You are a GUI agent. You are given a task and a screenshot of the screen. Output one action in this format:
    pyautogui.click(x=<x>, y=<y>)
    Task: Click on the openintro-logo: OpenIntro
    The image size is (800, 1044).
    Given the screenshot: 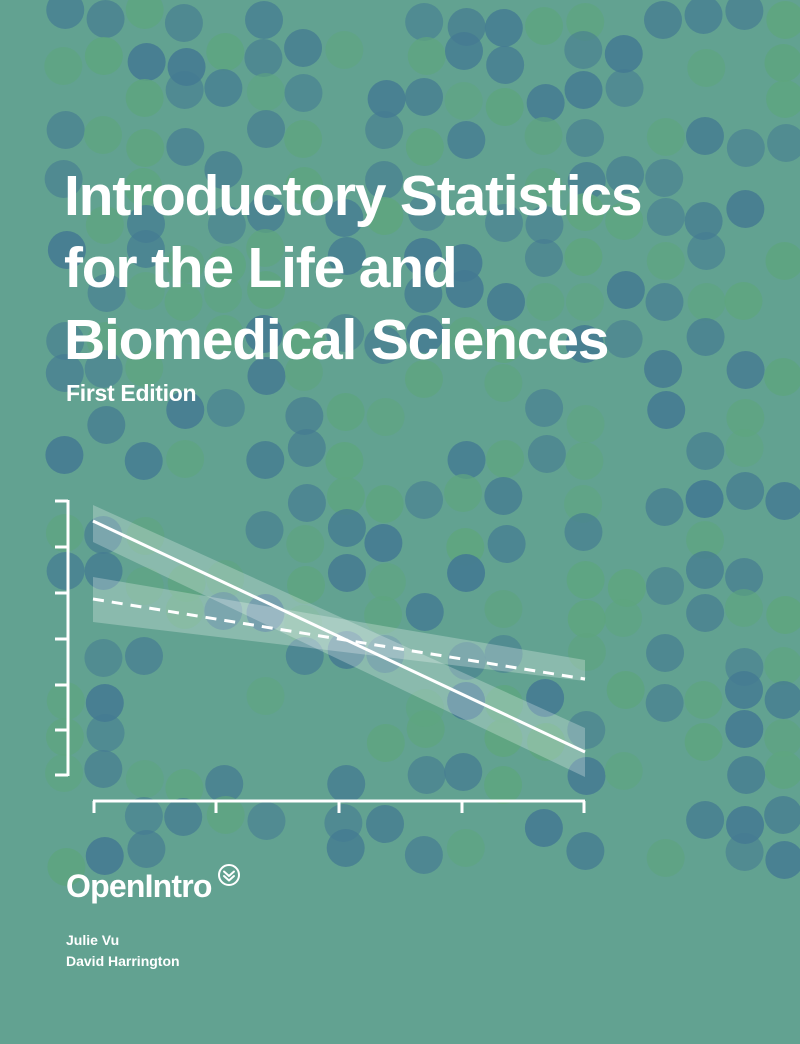 What is the action you would take?
    pyautogui.click(x=153, y=888)
    